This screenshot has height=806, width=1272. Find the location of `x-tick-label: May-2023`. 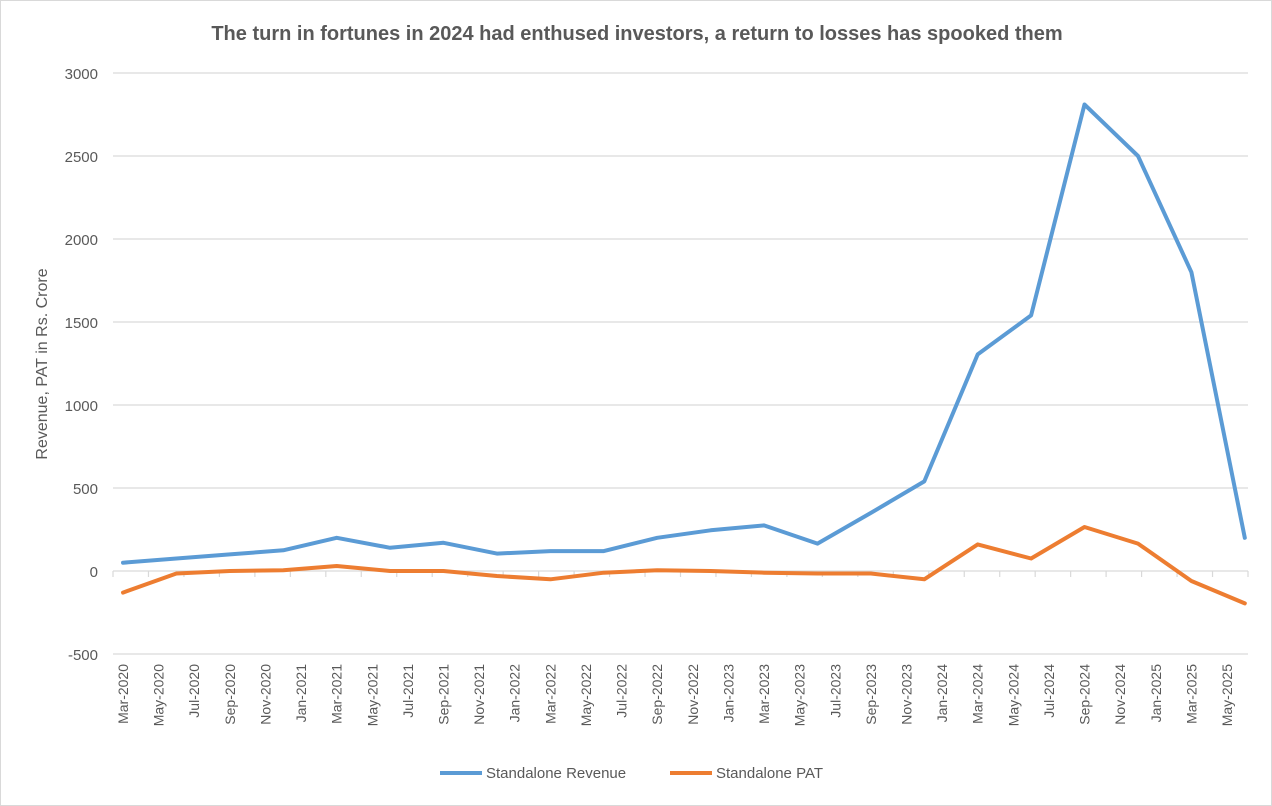

x-tick-label: May-2023 is located at coordinates (800, 695).